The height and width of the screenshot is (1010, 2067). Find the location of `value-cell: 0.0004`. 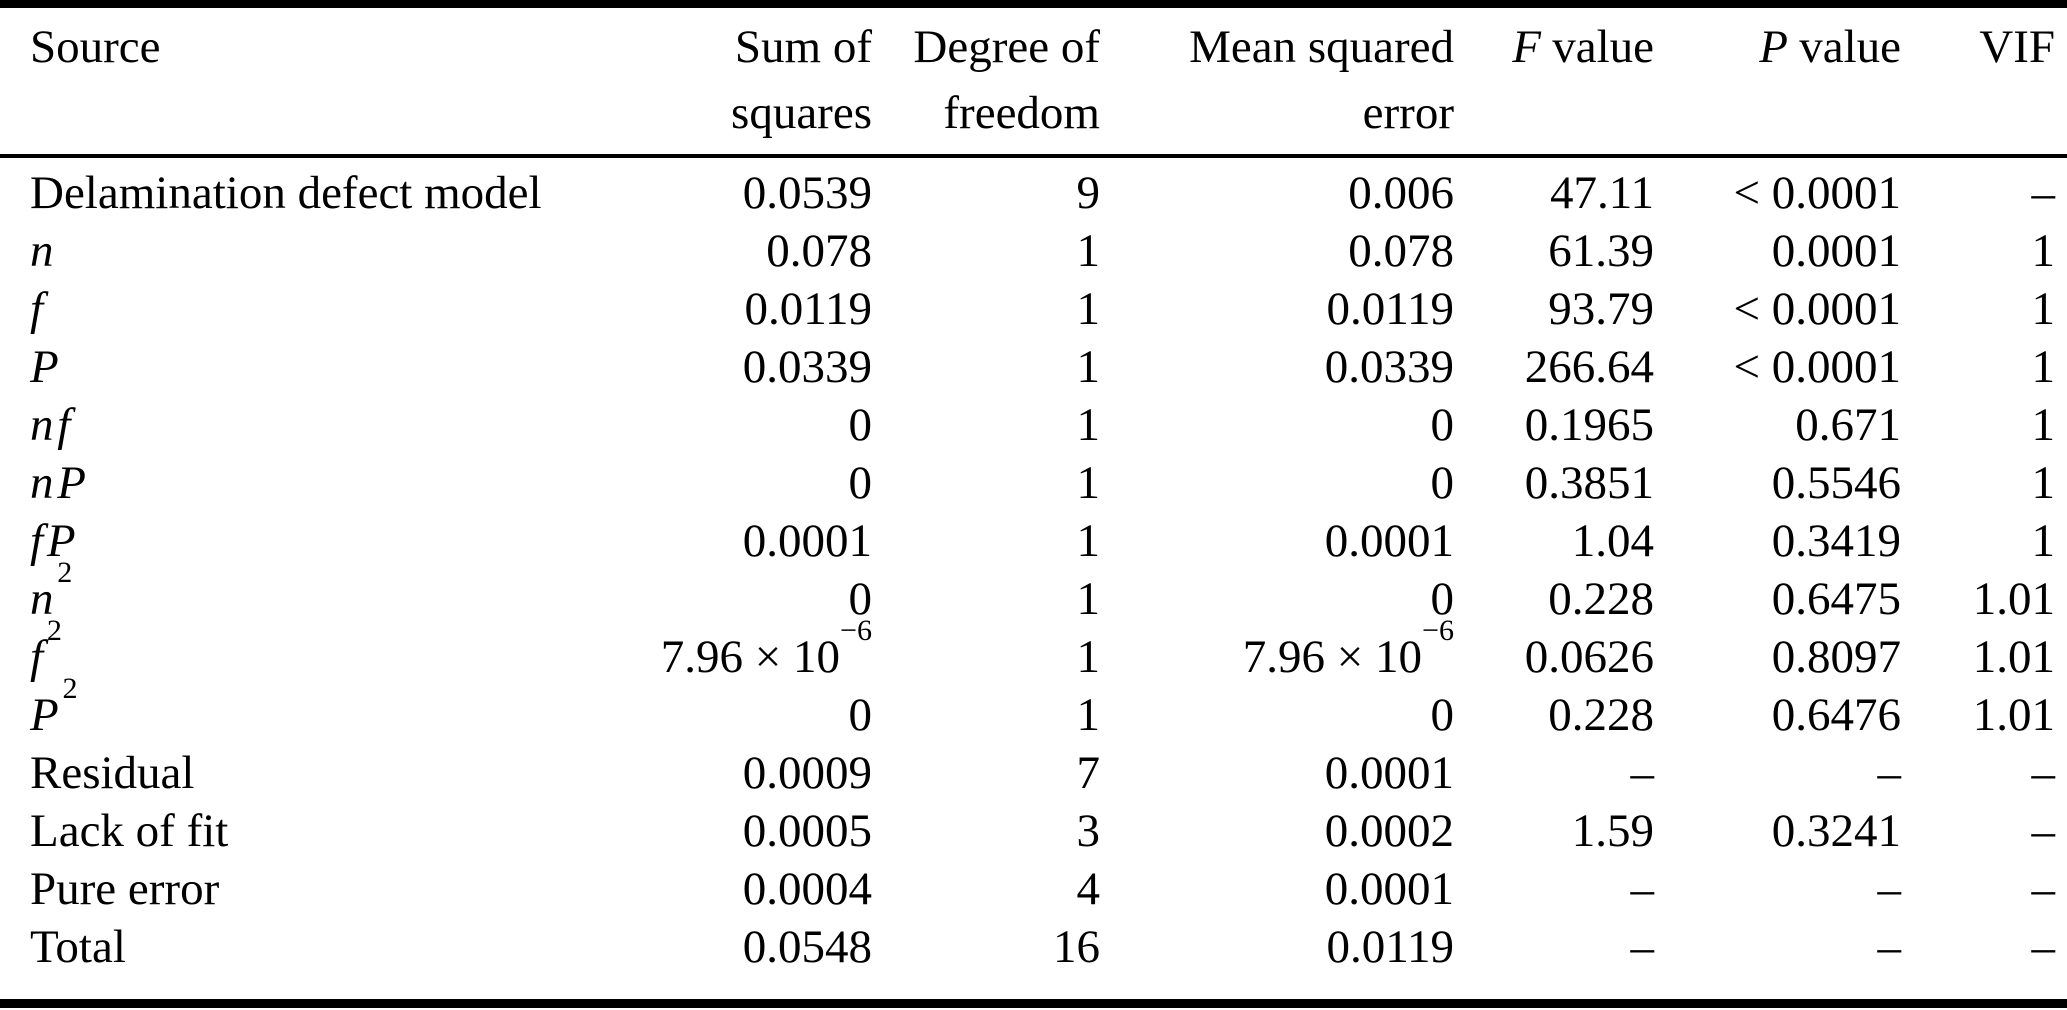

value-cell: 0.0004 is located at coordinates (736, 889).